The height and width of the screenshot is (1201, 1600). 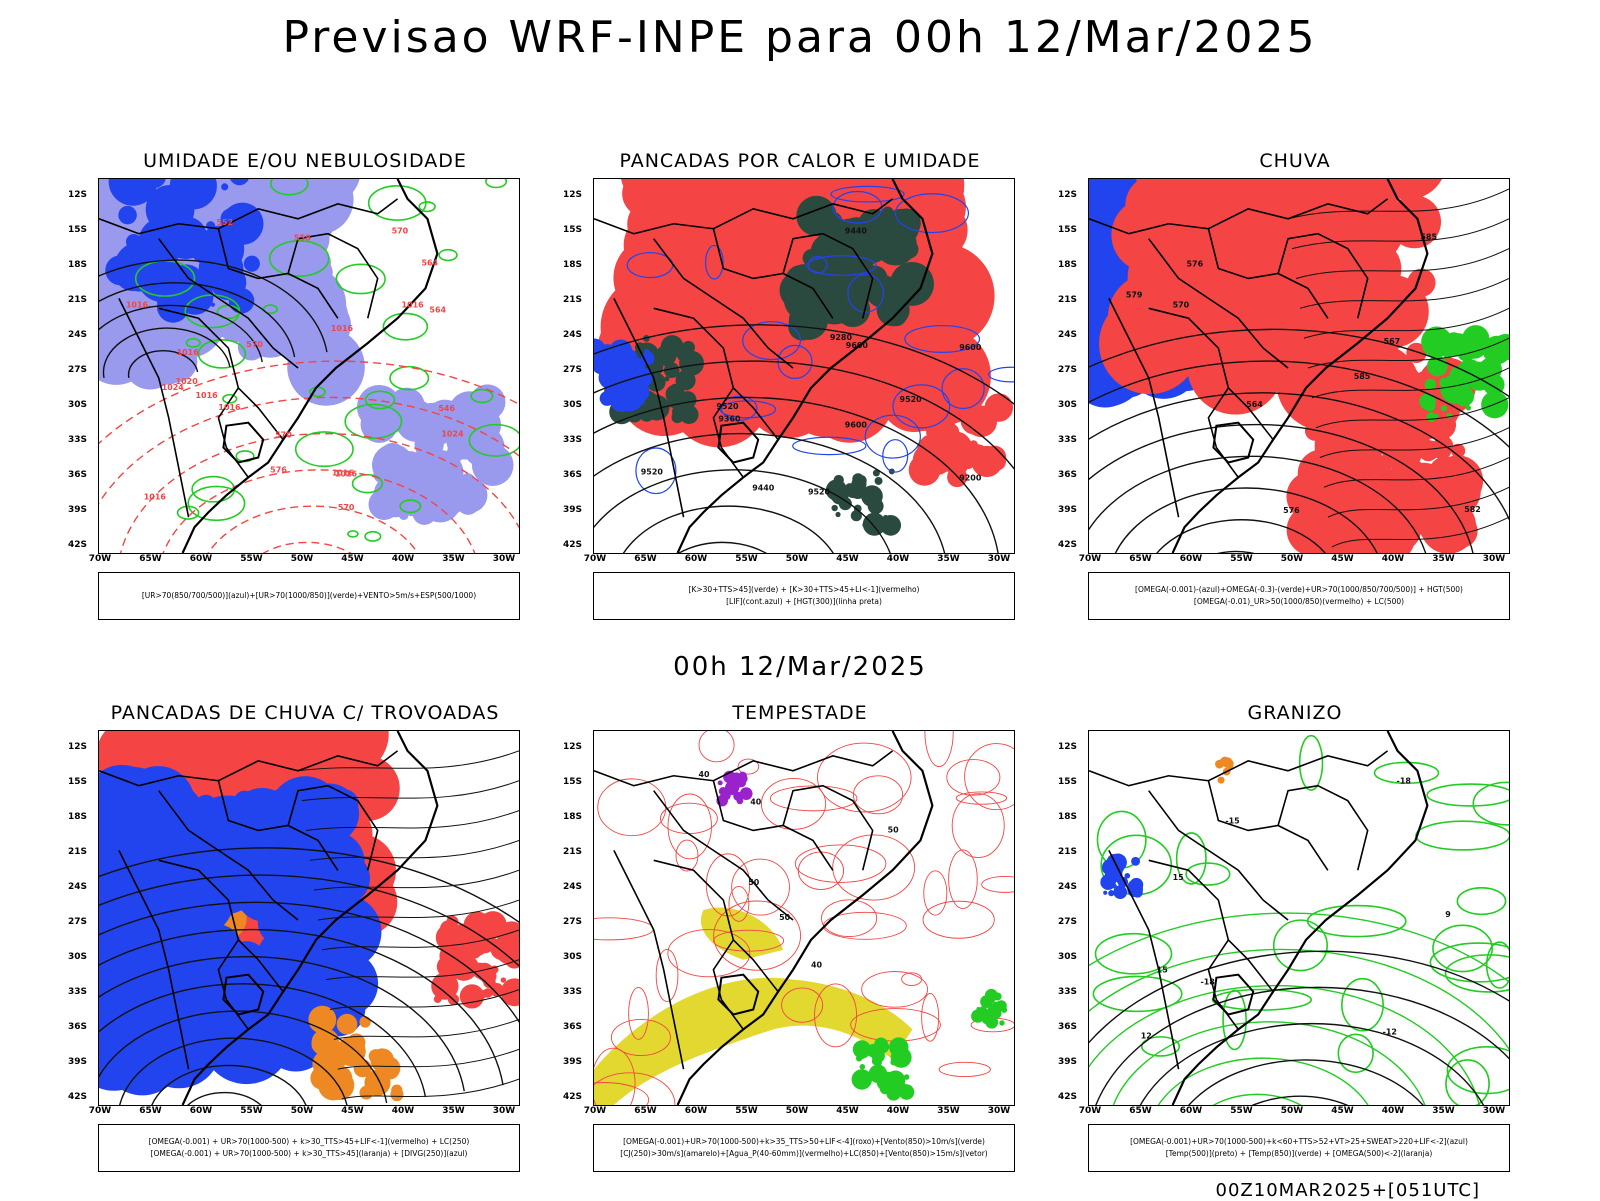 What do you see at coordinates (224, 222) in the screenshot?
I see `contour-label: 552` at bounding box center [224, 222].